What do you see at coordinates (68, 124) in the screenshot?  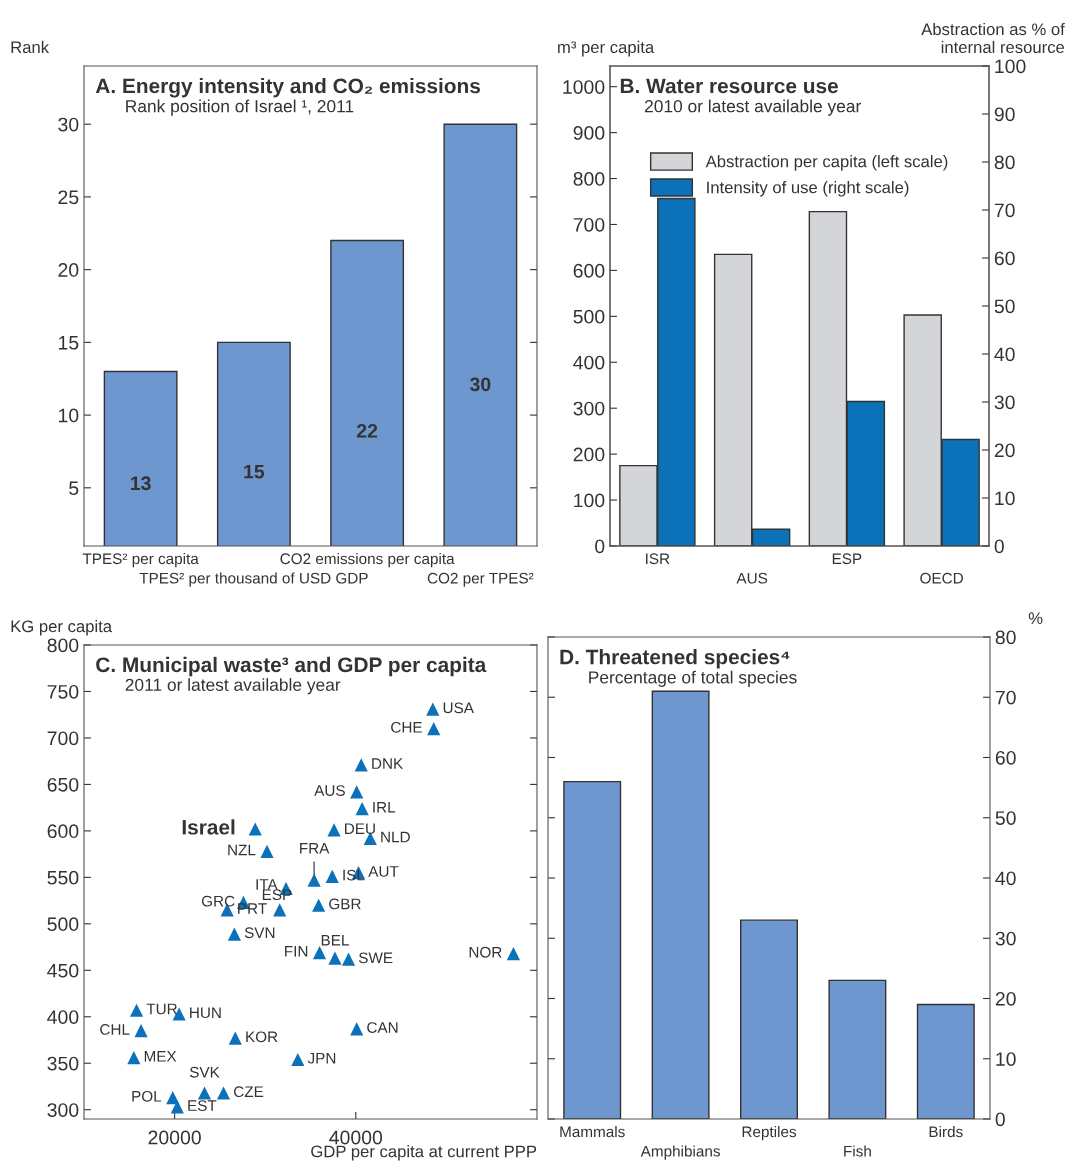 I see `y-tick-label: 30` at bounding box center [68, 124].